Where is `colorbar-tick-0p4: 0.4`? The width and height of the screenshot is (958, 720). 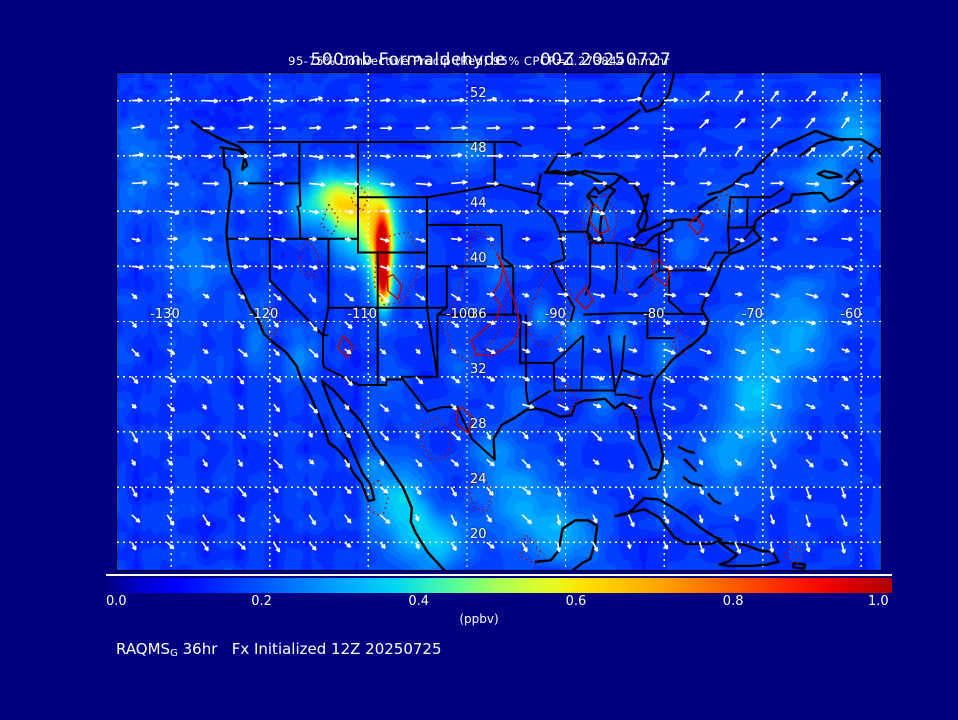 colorbar-tick-0p4: 0.4 is located at coordinates (419, 601).